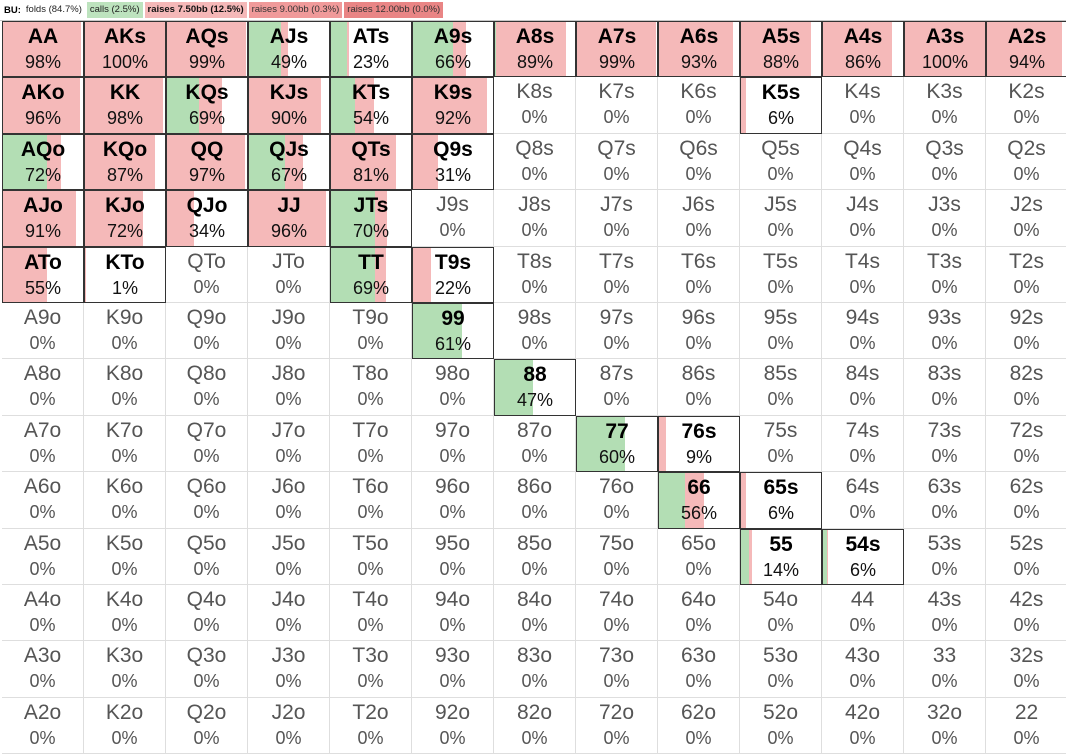 Image resolution: width=1066 pixels, height=754 pixels. I want to click on hand-cell-T5s: T5s 0%, so click(781, 274).